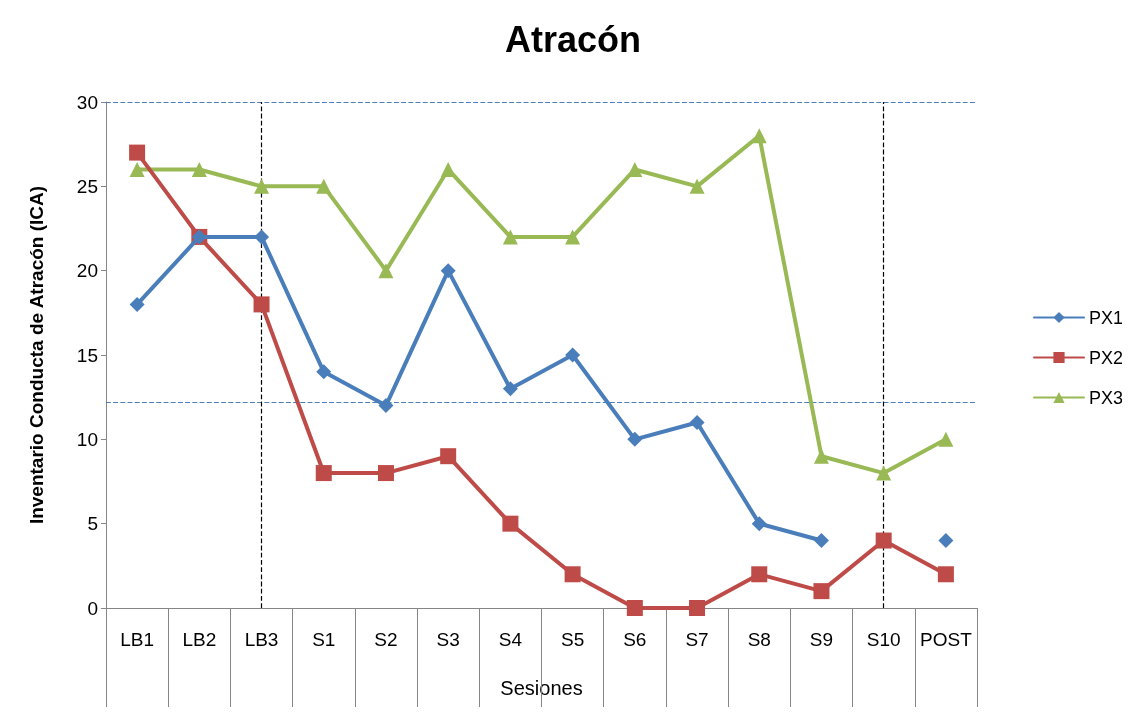  What do you see at coordinates (87, 439) in the screenshot?
I see `y-tick-label: 10` at bounding box center [87, 439].